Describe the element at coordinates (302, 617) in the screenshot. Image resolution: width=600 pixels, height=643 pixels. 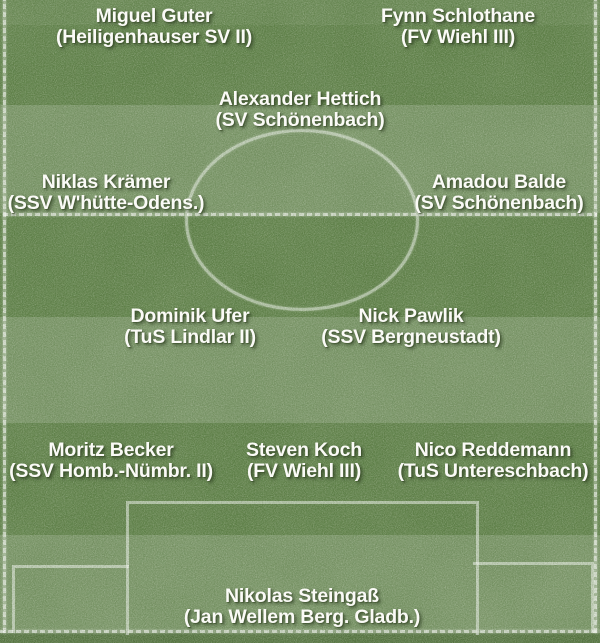
I see `player-club: (Jan Wellem Berg. Gladb.)` at that location.